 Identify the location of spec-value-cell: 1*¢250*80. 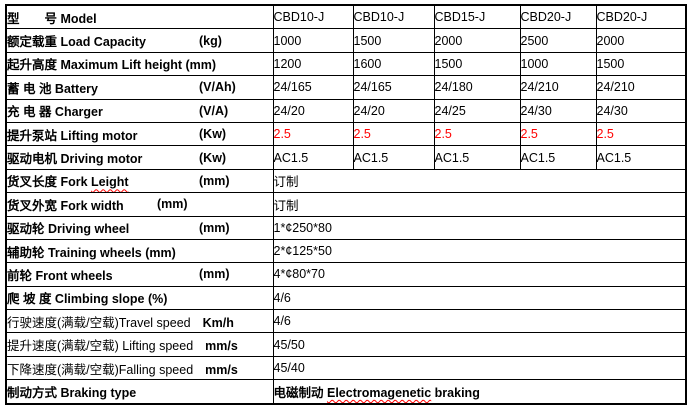
(479, 227).